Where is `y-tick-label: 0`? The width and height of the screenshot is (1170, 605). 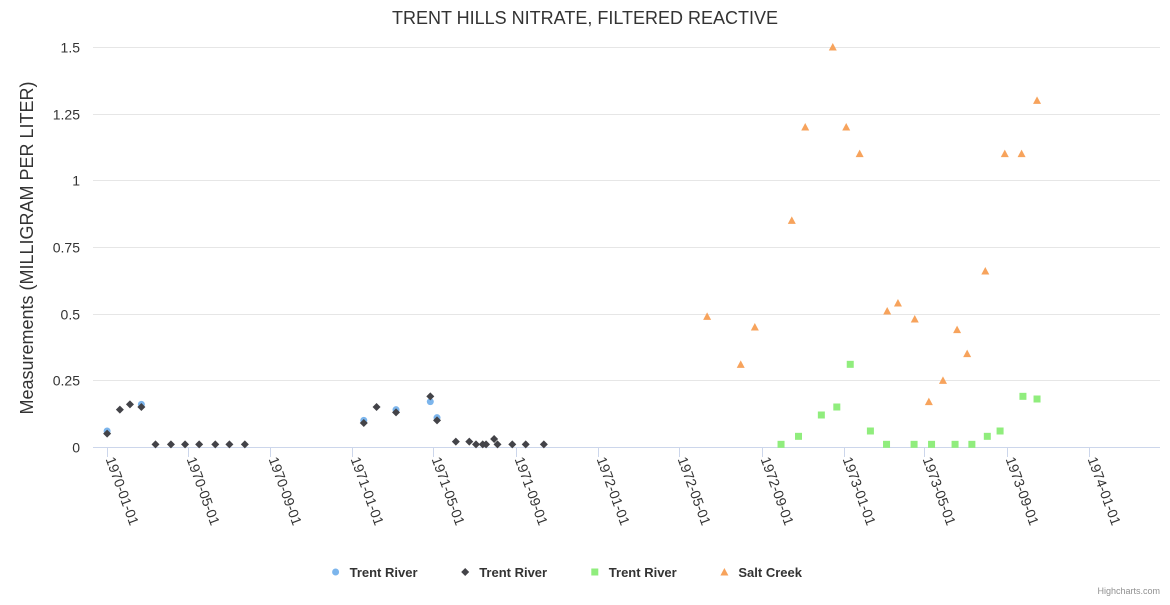 y-tick-label: 0 is located at coordinates (76, 448).